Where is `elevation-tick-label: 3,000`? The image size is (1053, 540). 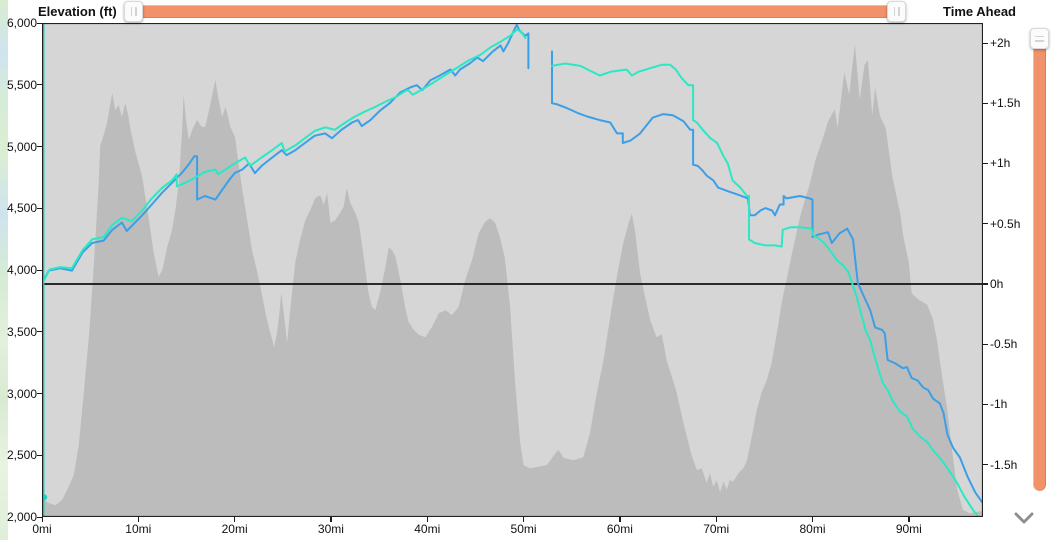
elevation-tick-label: 3,000 is located at coordinates (21, 393).